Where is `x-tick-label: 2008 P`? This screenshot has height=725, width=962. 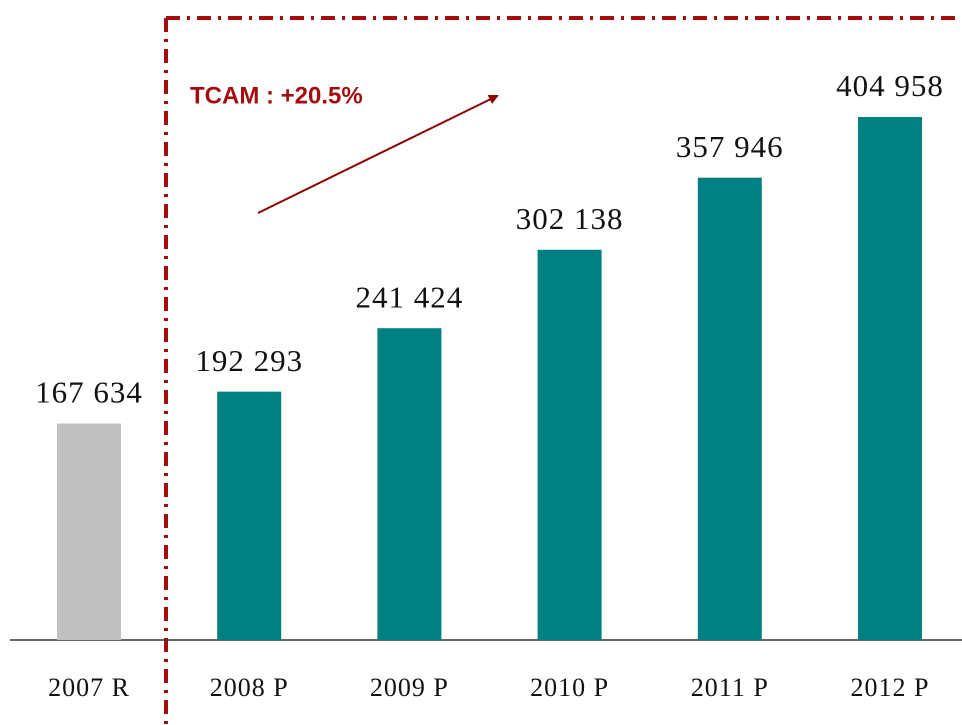 x-tick-label: 2008 P is located at coordinates (249, 687).